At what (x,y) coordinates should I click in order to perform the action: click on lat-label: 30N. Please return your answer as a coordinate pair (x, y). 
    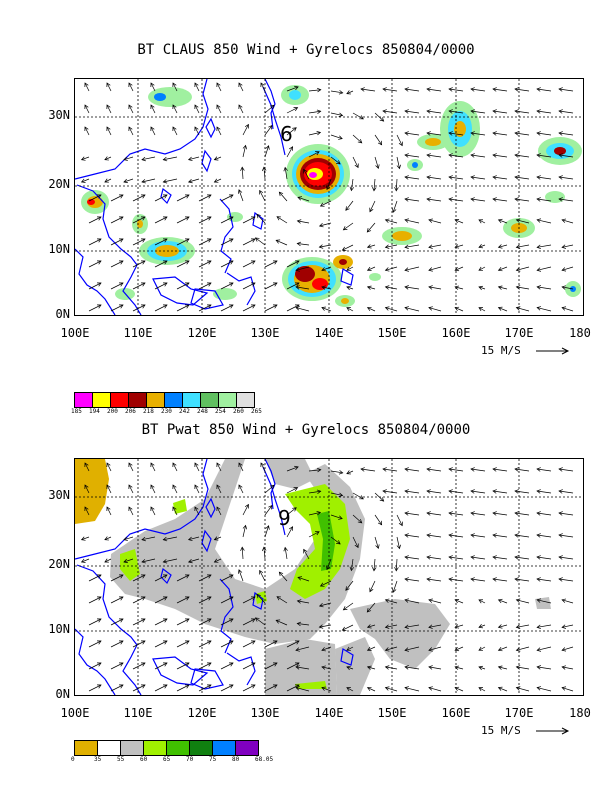
    Looking at the image, I should click on (59, 495).